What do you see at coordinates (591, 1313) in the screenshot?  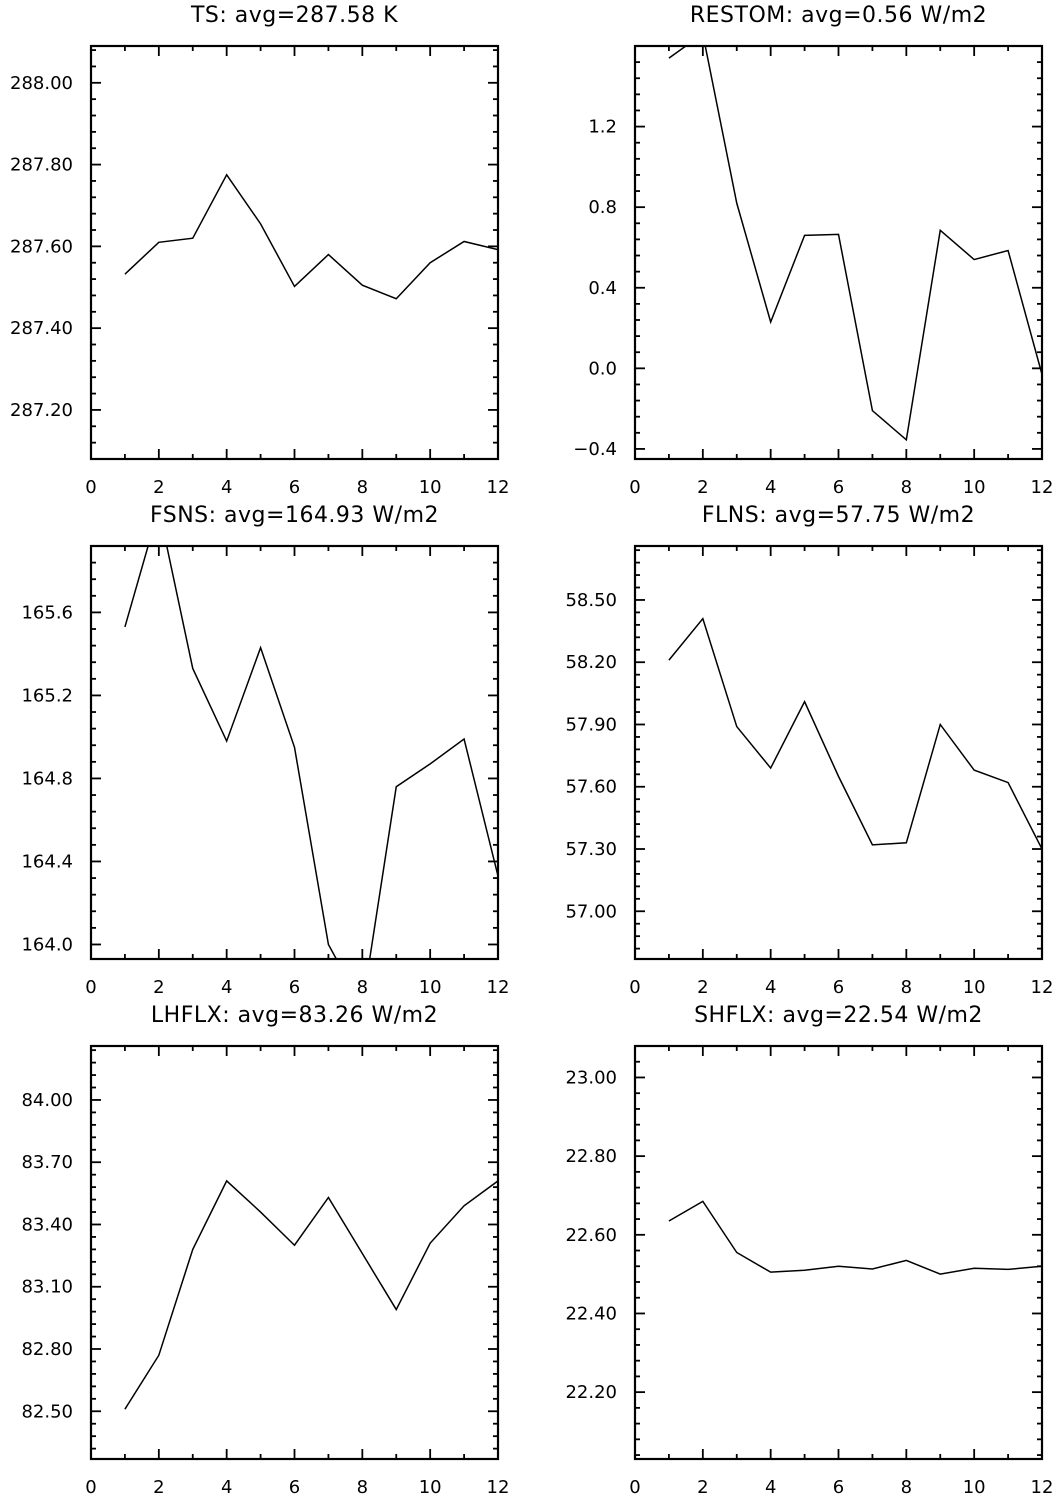 I see `y-tick-label: 22.40` at bounding box center [591, 1313].